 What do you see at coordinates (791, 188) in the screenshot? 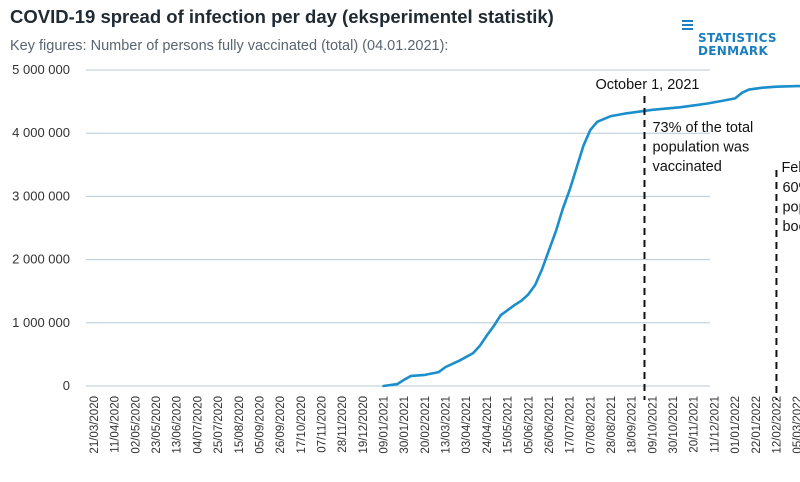
I see `annotation-text-feb-2022: 60% of the total` at bounding box center [791, 188].